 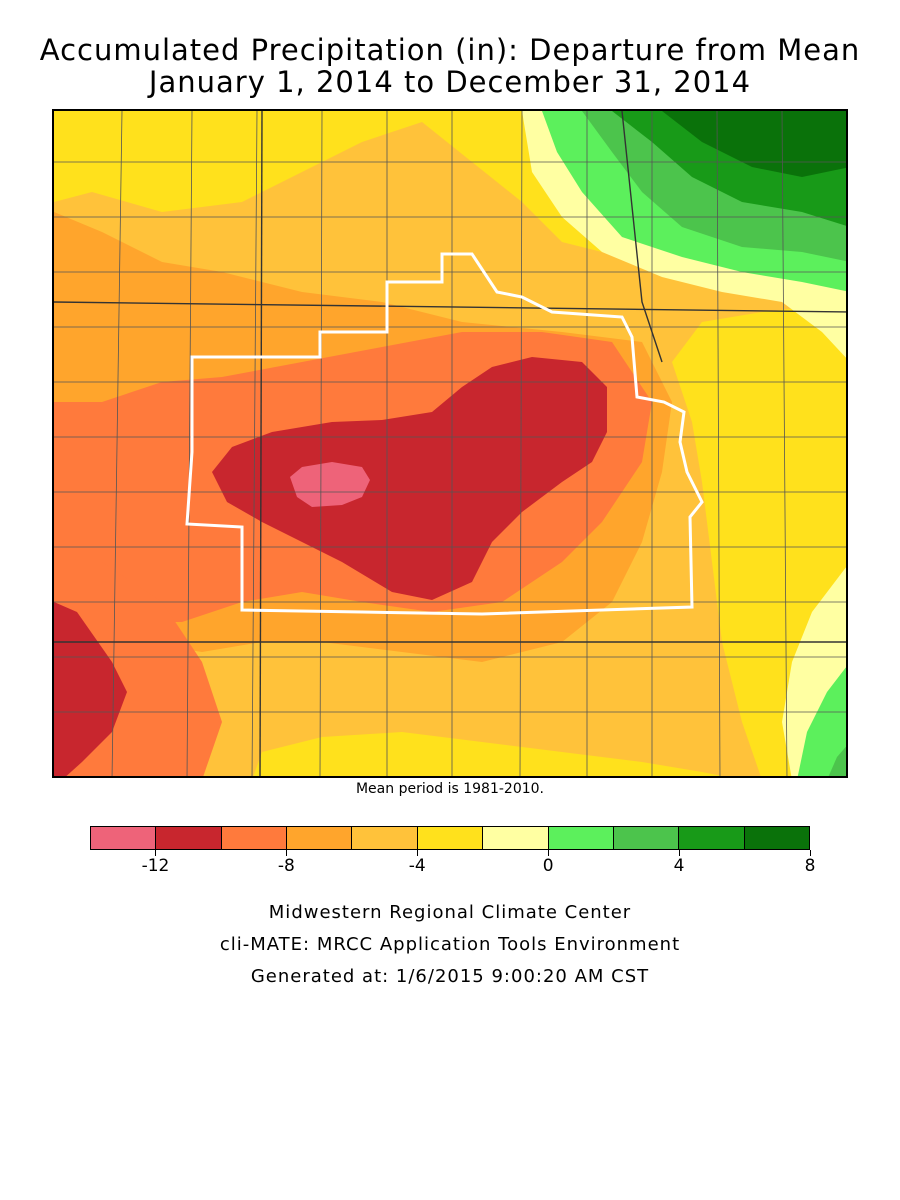 What do you see at coordinates (90, 689) in the screenshot?
I see `contour-dark-red-southwest` at bounding box center [90, 689].